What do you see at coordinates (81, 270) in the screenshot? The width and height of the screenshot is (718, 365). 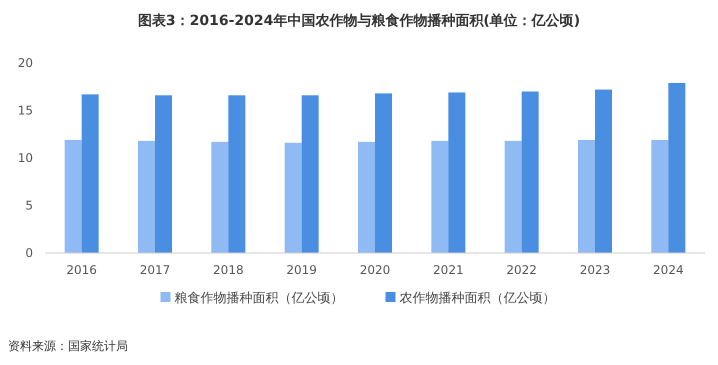 I see `x-tick-label: 2016` at bounding box center [81, 270].